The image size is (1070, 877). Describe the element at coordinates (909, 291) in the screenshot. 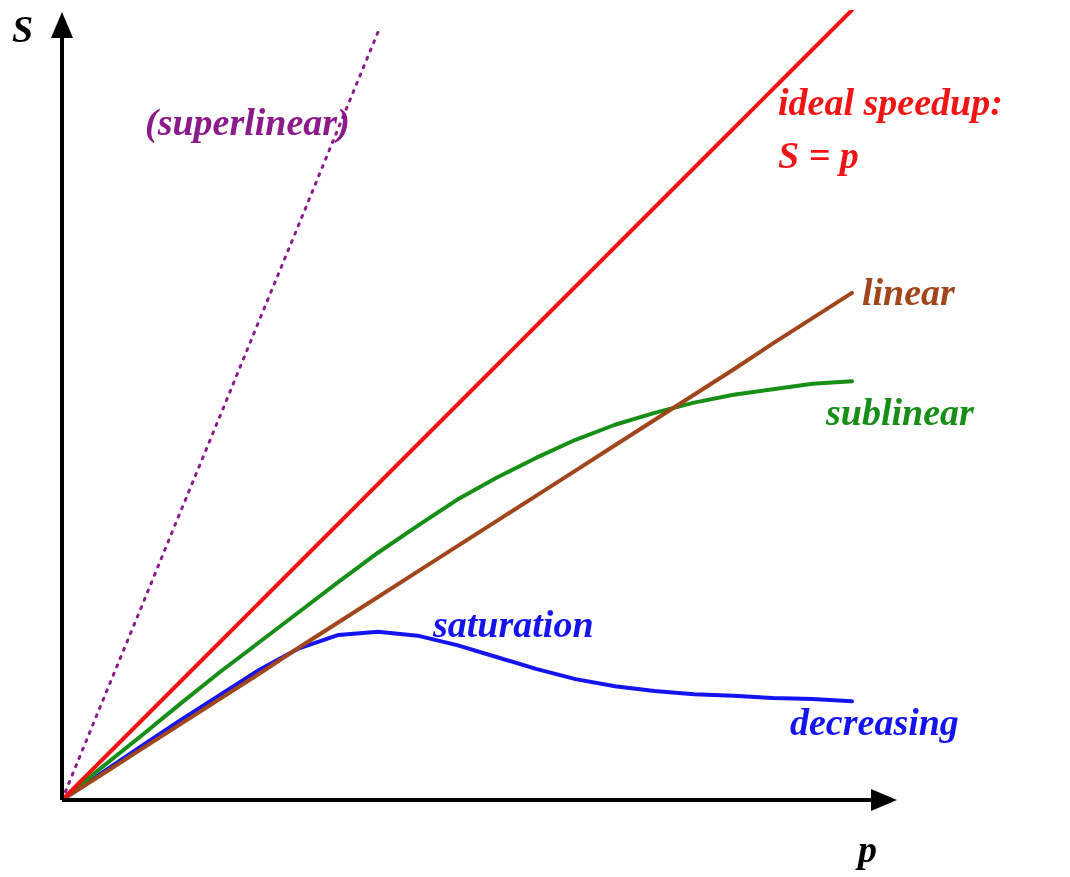

I see `series-label: linear` at that location.